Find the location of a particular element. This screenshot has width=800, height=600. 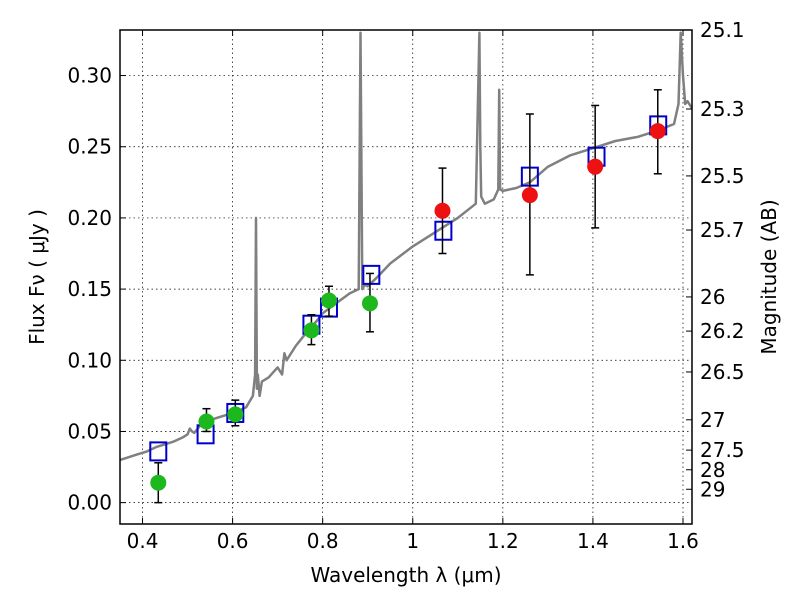

y-tick-label: 0.30 is located at coordinates (89, 76).